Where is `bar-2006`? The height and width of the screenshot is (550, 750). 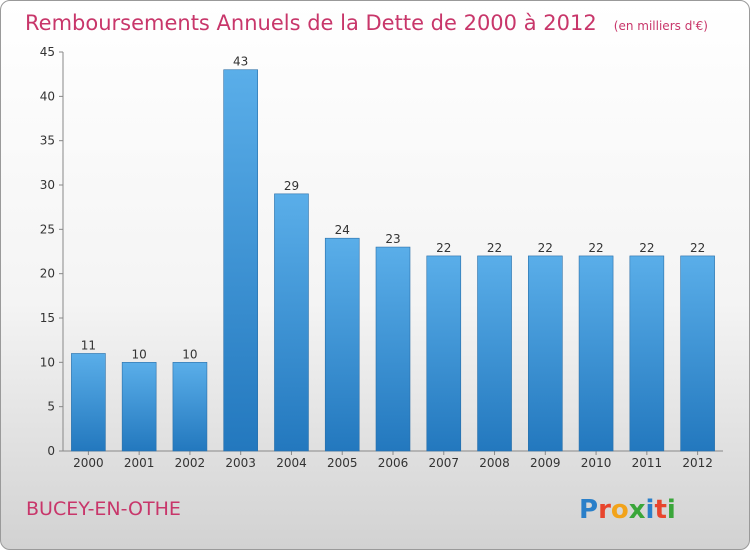 bar-2006 is located at coordinates (393, 349).